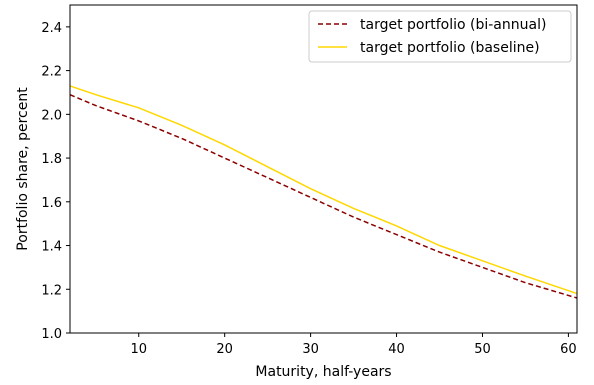  Describe the element at coordinates (323, 372) in the screenshot. I see `x-axis-label: Maturity, half-years` at that location.